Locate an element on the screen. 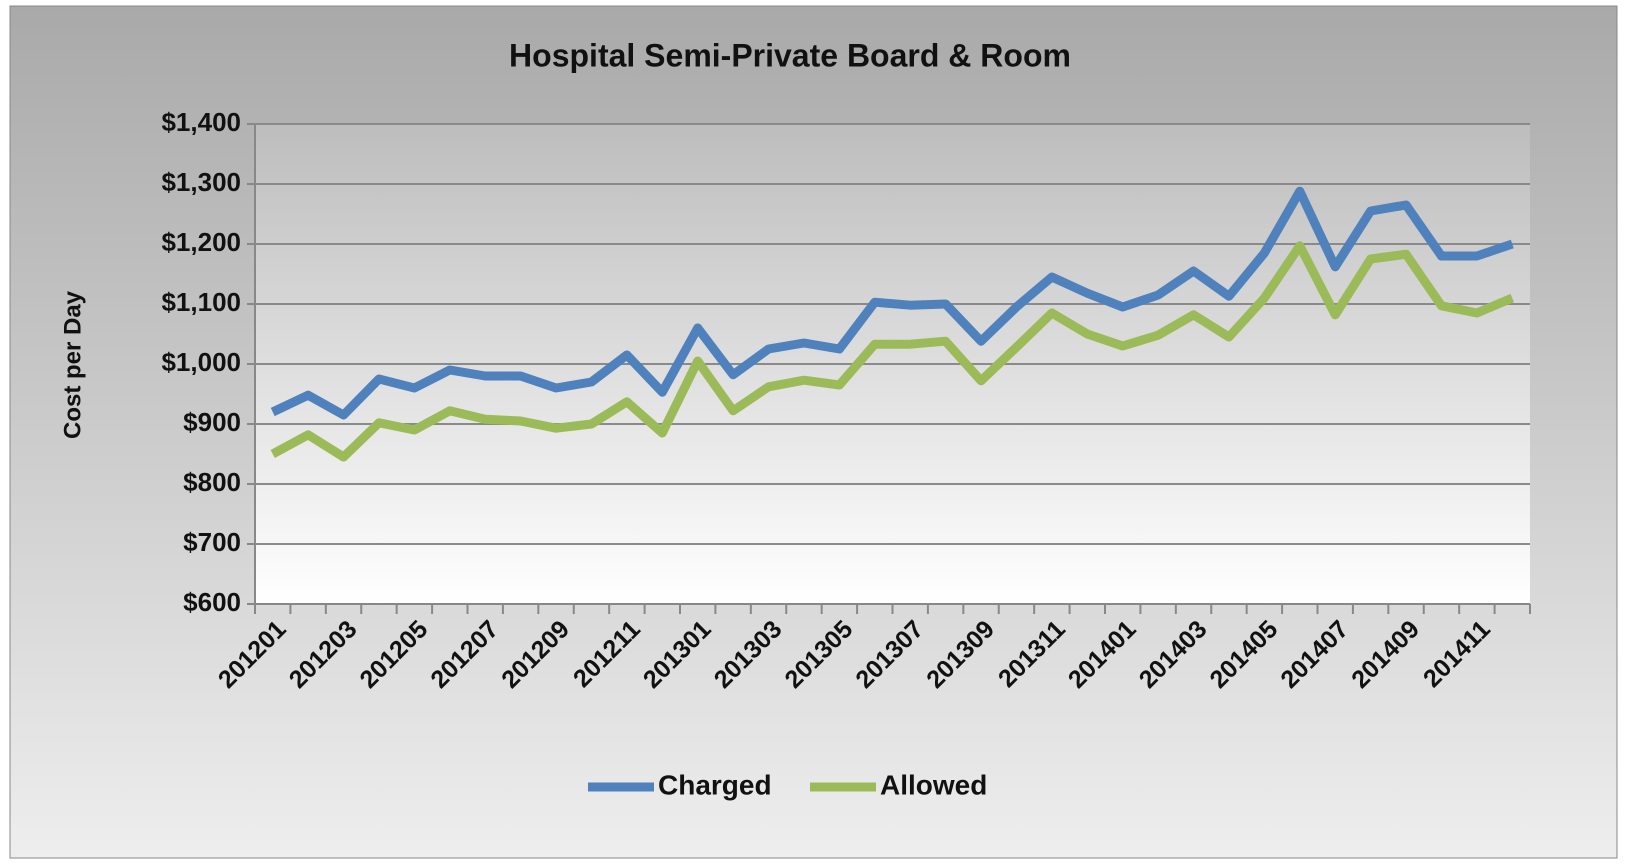 The width and height of the screenshot is (1627, 864). legend-label: Charged is located at coordinates (715, 784).